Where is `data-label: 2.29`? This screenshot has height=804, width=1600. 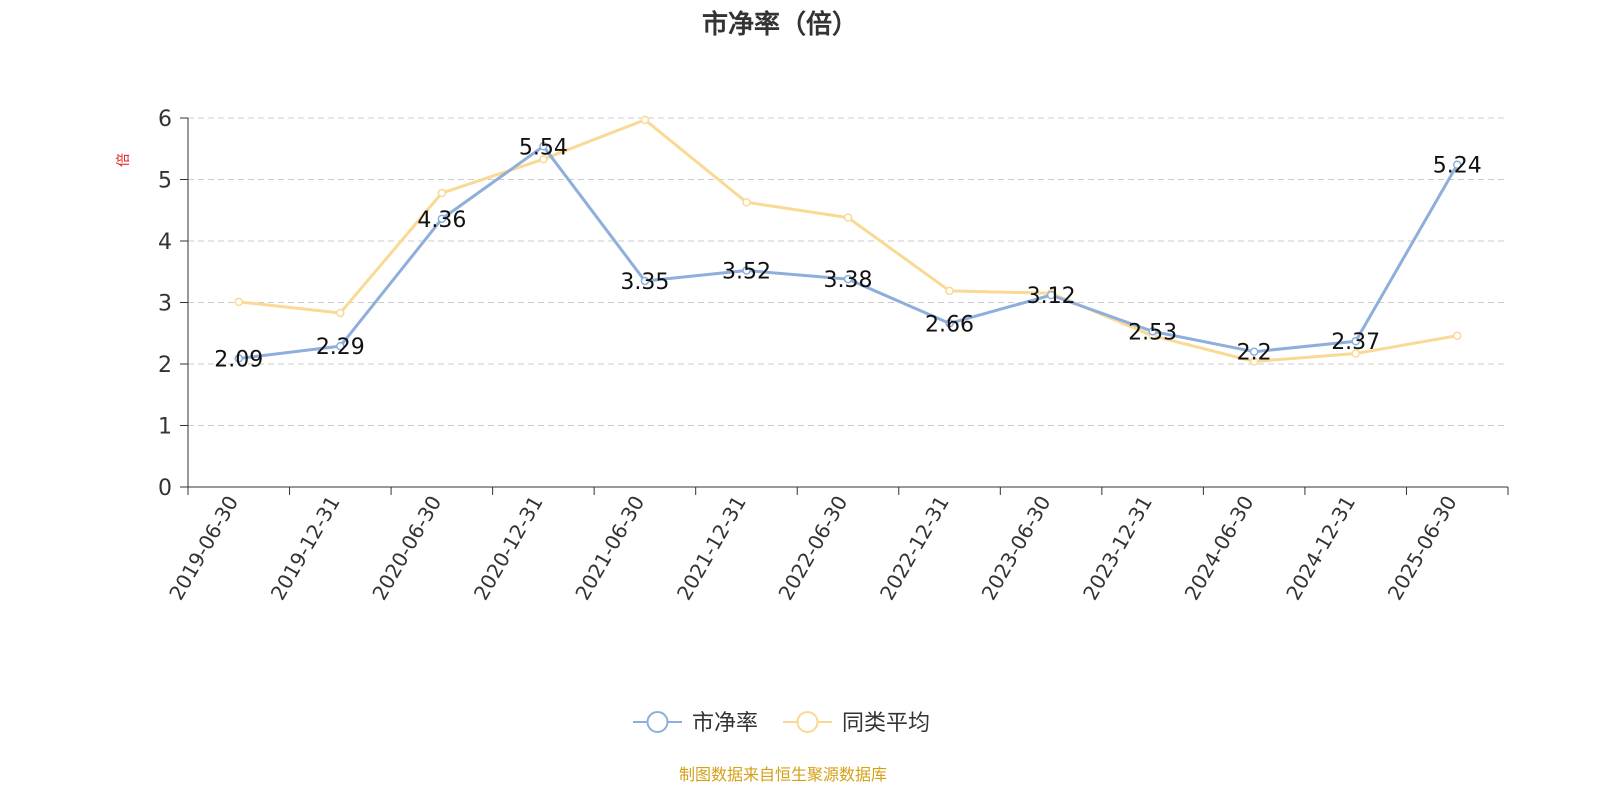
data-label: 2.29 is located at coordinates (340, 347).